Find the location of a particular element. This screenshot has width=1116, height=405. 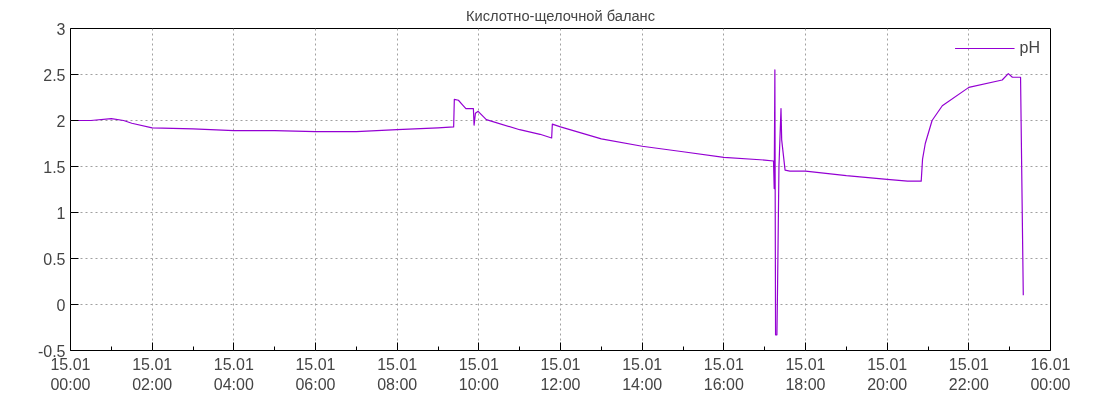

x-tick-label: 15.01 10:00 is located at coordinates (478, 374).